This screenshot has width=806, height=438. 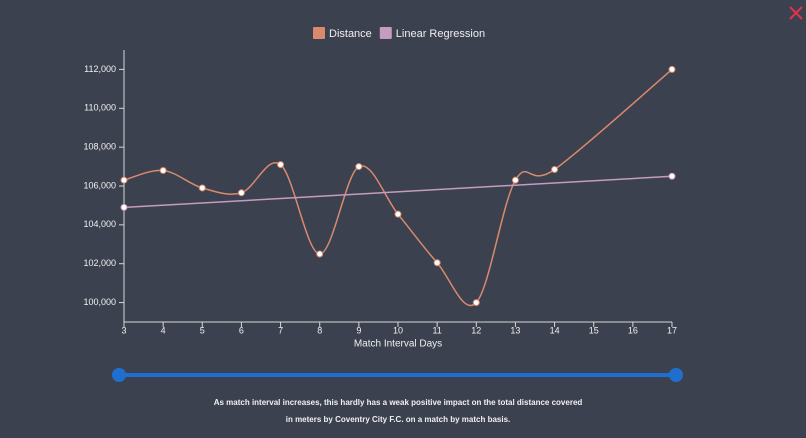 What do you see at coordinates (319, 330) in the screenshot?
I see `x-tick-label: 8` at bounding box center [319, 330].